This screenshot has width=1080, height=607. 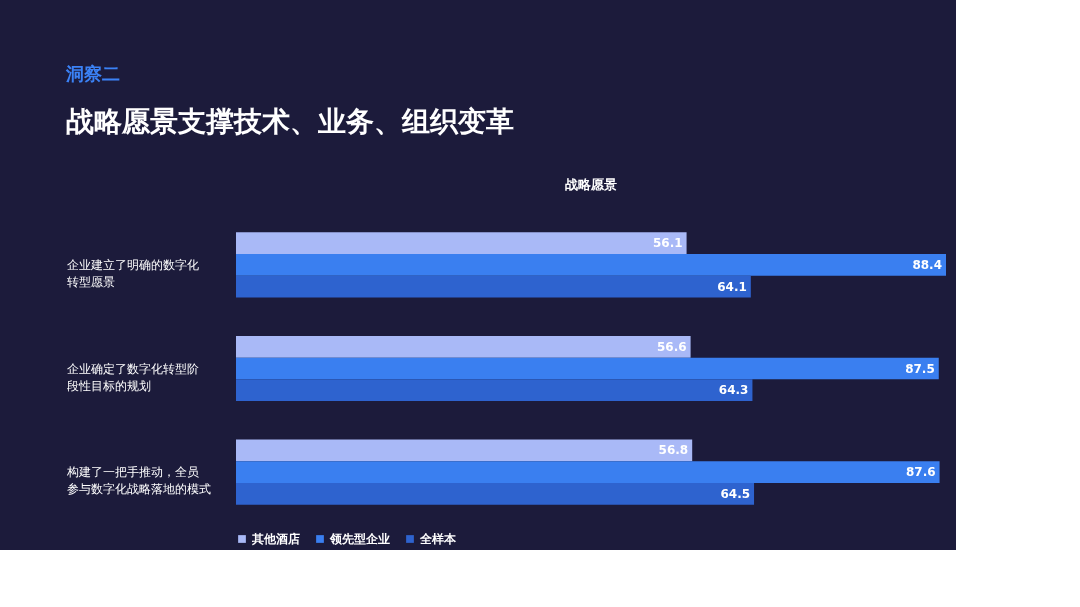 I want to click on chart-title: 战略愿景支撑技术、业务、组织变革, so click(x=290, y=121).